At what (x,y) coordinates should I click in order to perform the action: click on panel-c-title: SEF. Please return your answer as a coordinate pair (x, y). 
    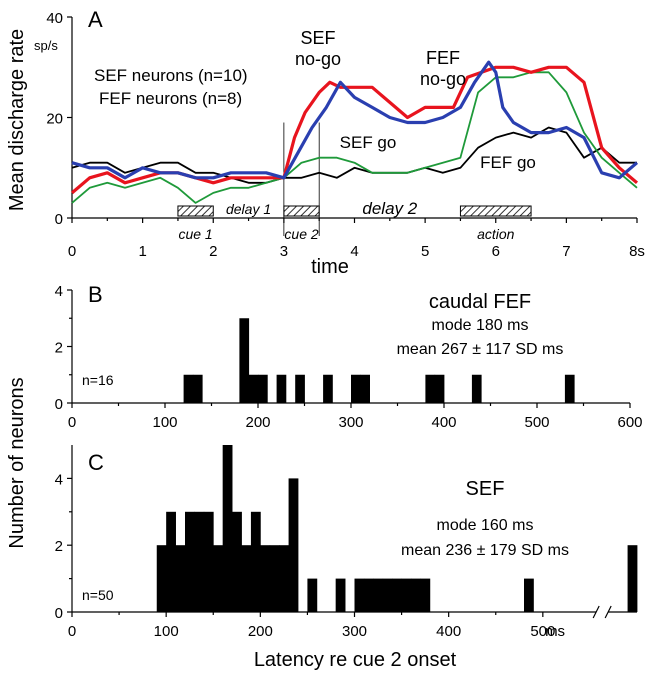
    Looking at the image, I should click on (485, 489).